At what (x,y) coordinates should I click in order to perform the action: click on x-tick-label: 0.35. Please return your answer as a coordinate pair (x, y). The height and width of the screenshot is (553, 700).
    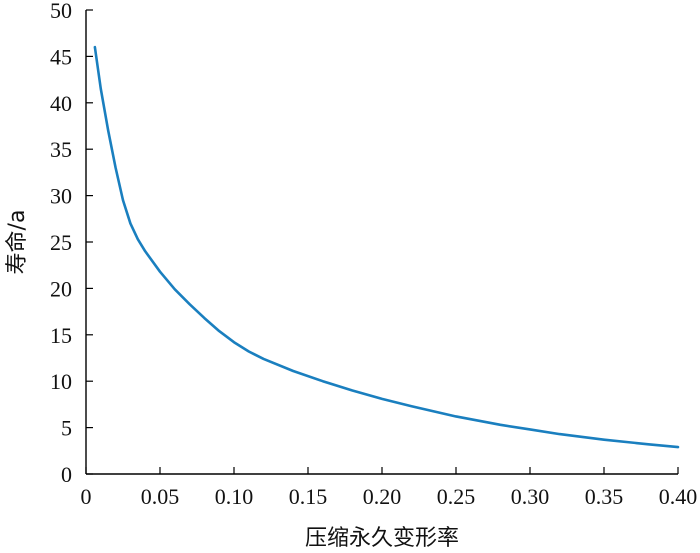
    Looking at the image, I should click on (604, 496).